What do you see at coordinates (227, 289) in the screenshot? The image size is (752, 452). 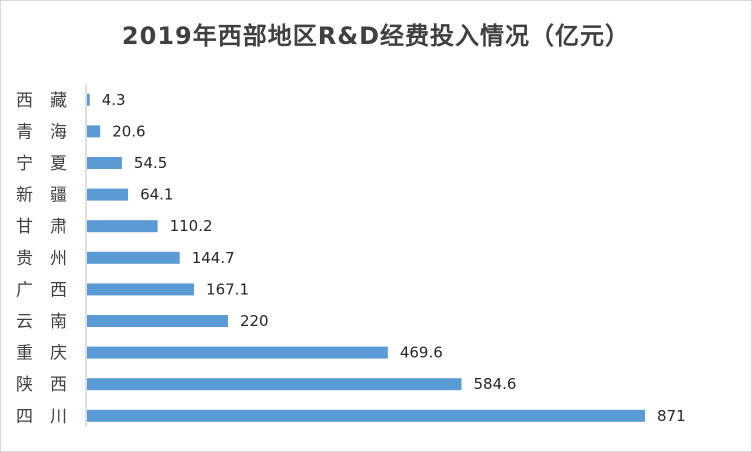 I see `data-label: 167.1` at bounding box center [227, 289].